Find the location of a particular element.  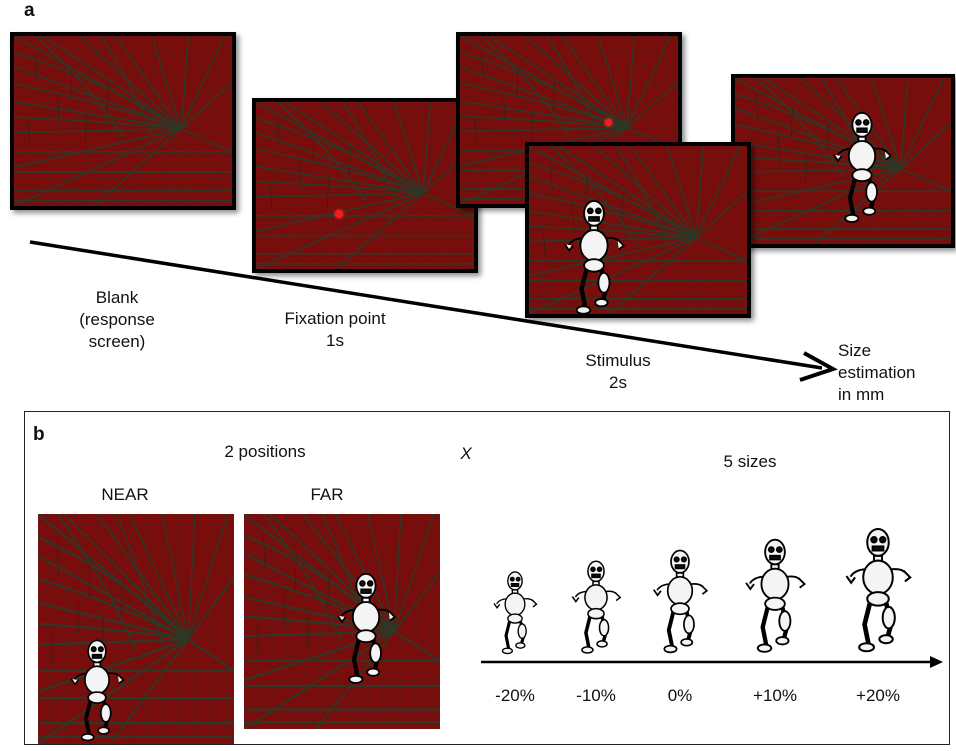

panel-a-letter: a is located at coordinates (29, 10).